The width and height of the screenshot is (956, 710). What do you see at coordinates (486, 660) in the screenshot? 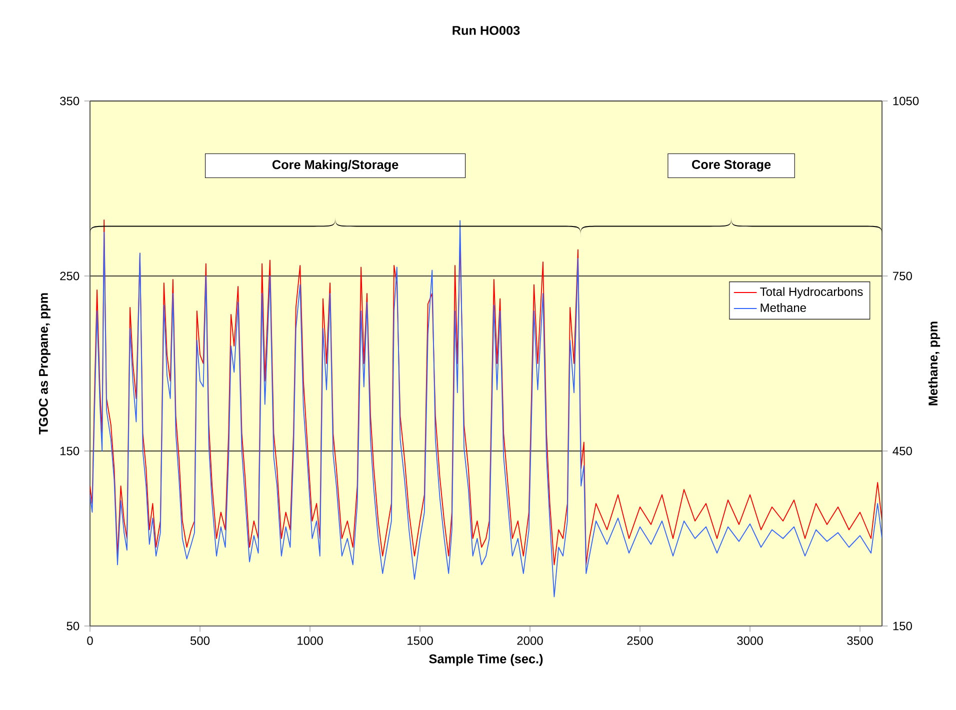
I see `x-axis-title: Sample Time (sec.)` at bounding box center [486, 660].